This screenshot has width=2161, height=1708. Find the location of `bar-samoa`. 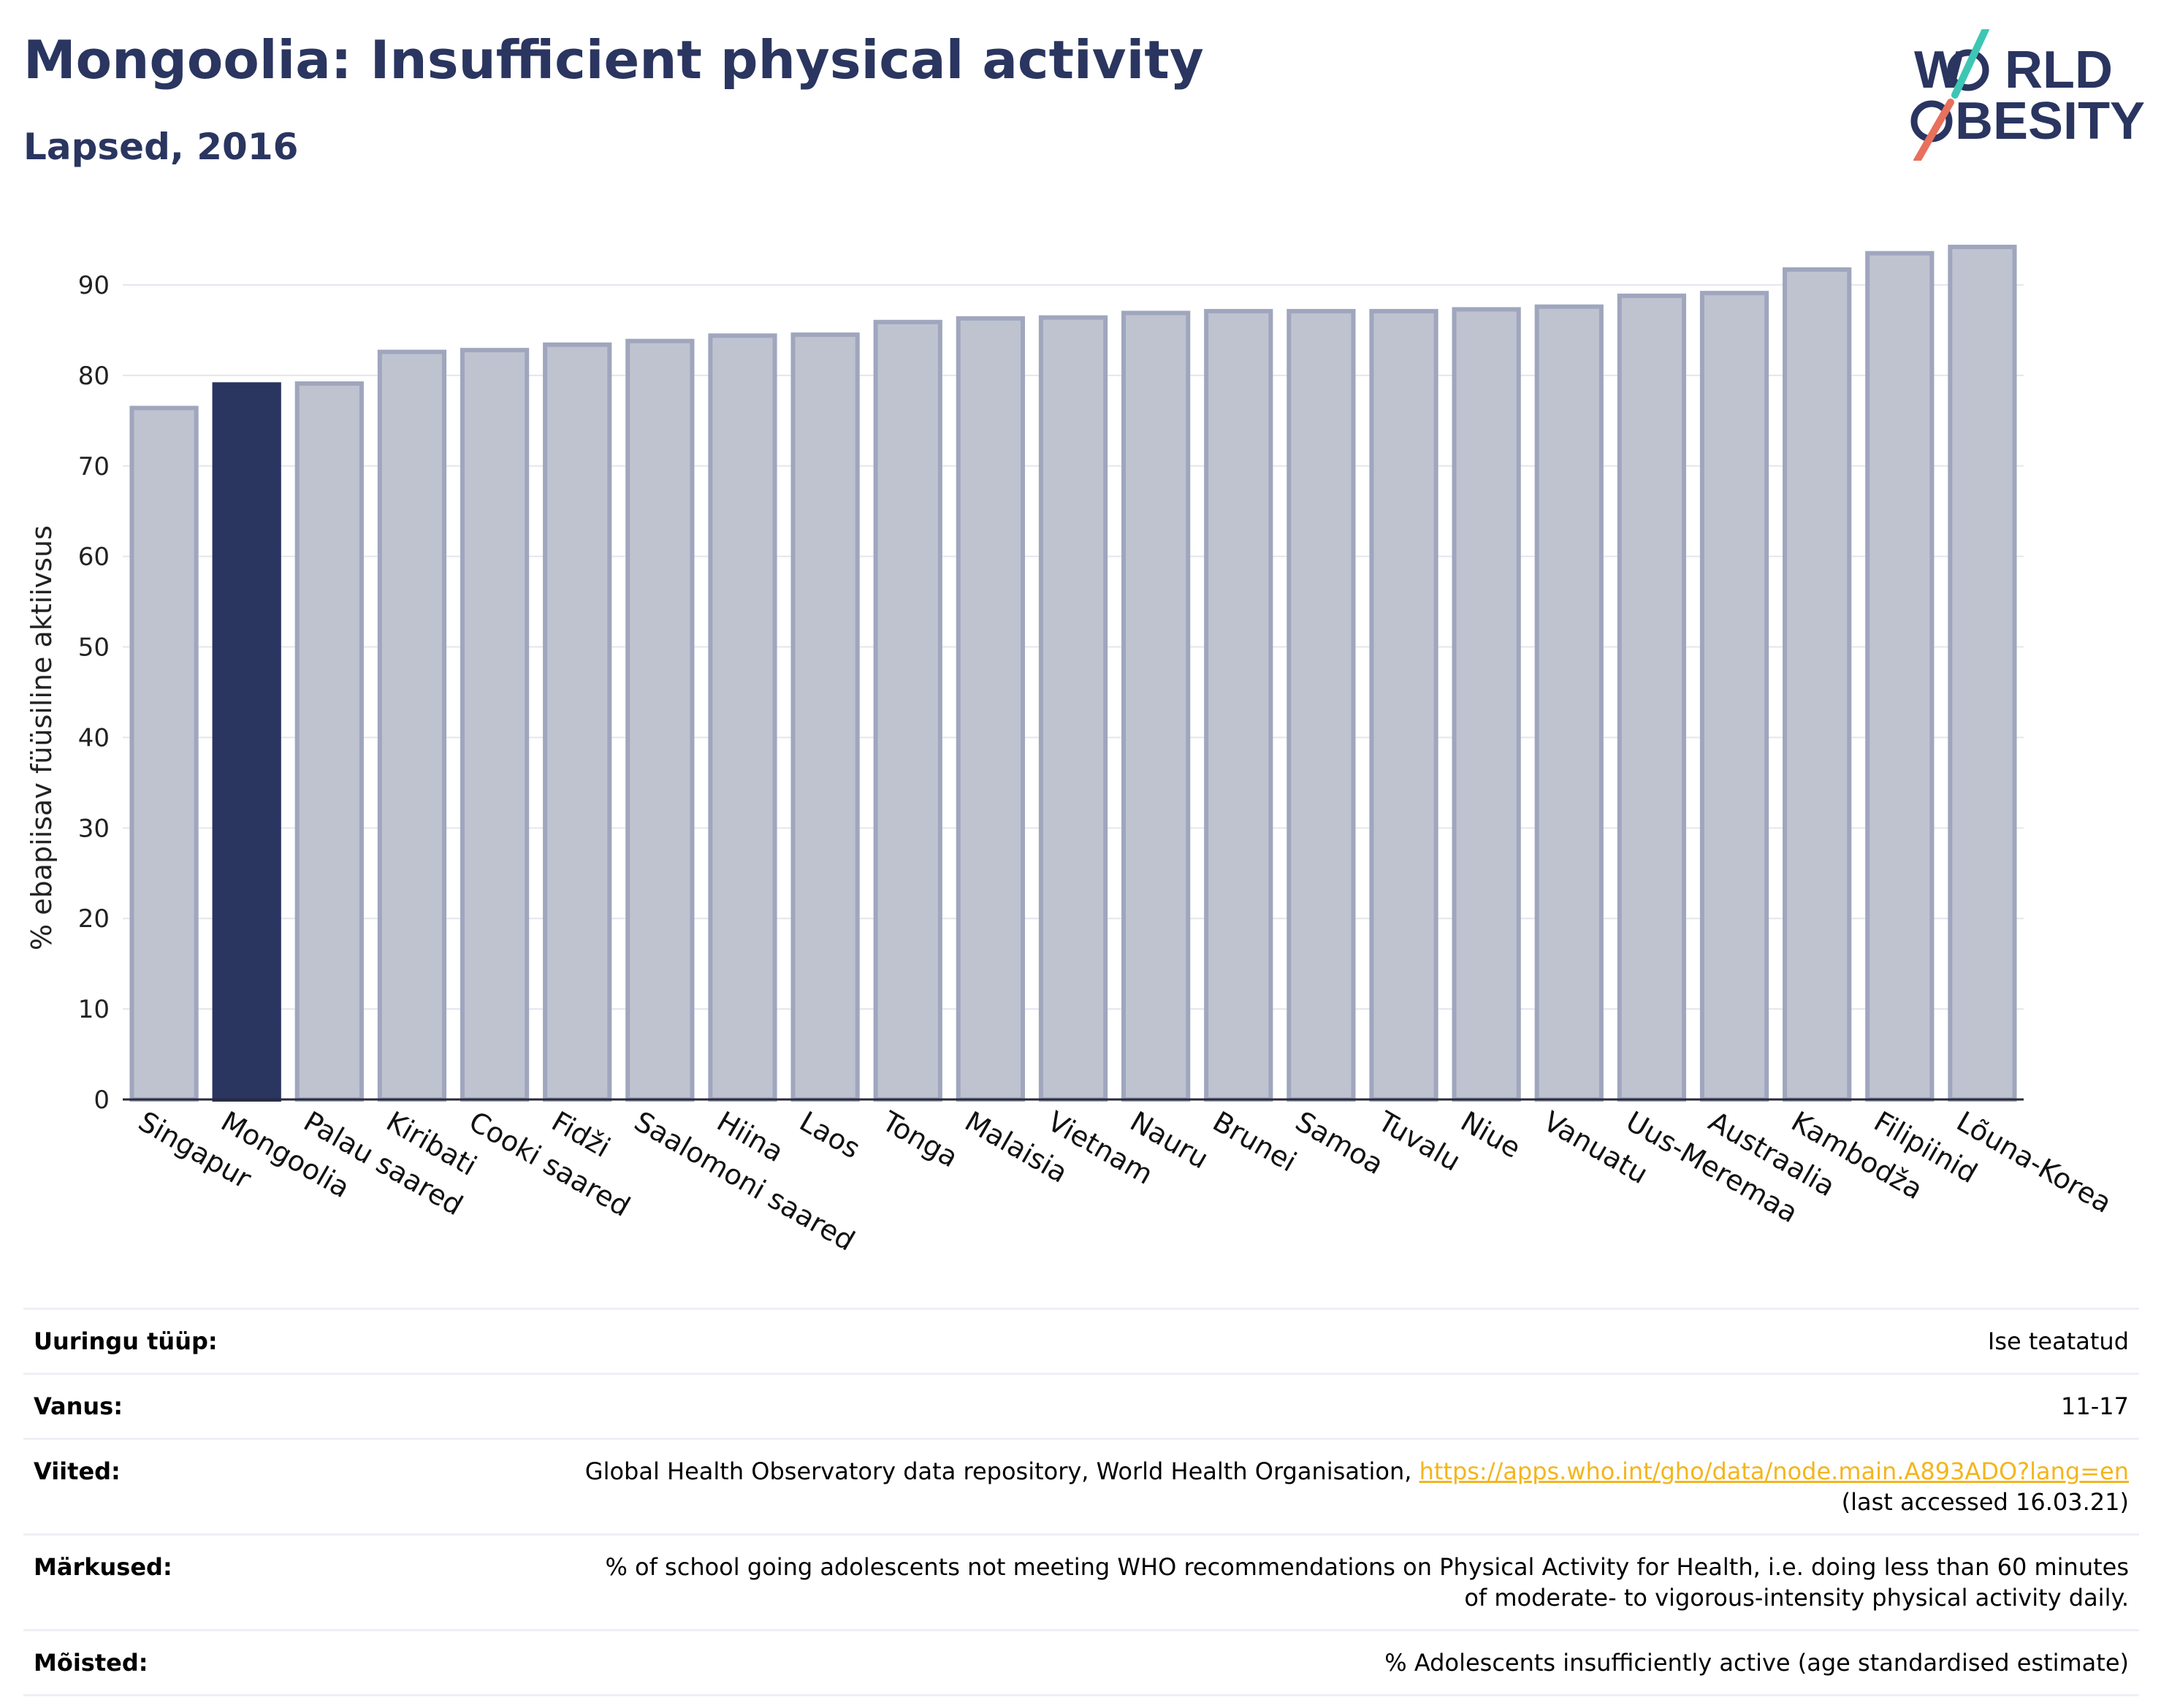

bar-samoa is located at coordinates (1322, 705).